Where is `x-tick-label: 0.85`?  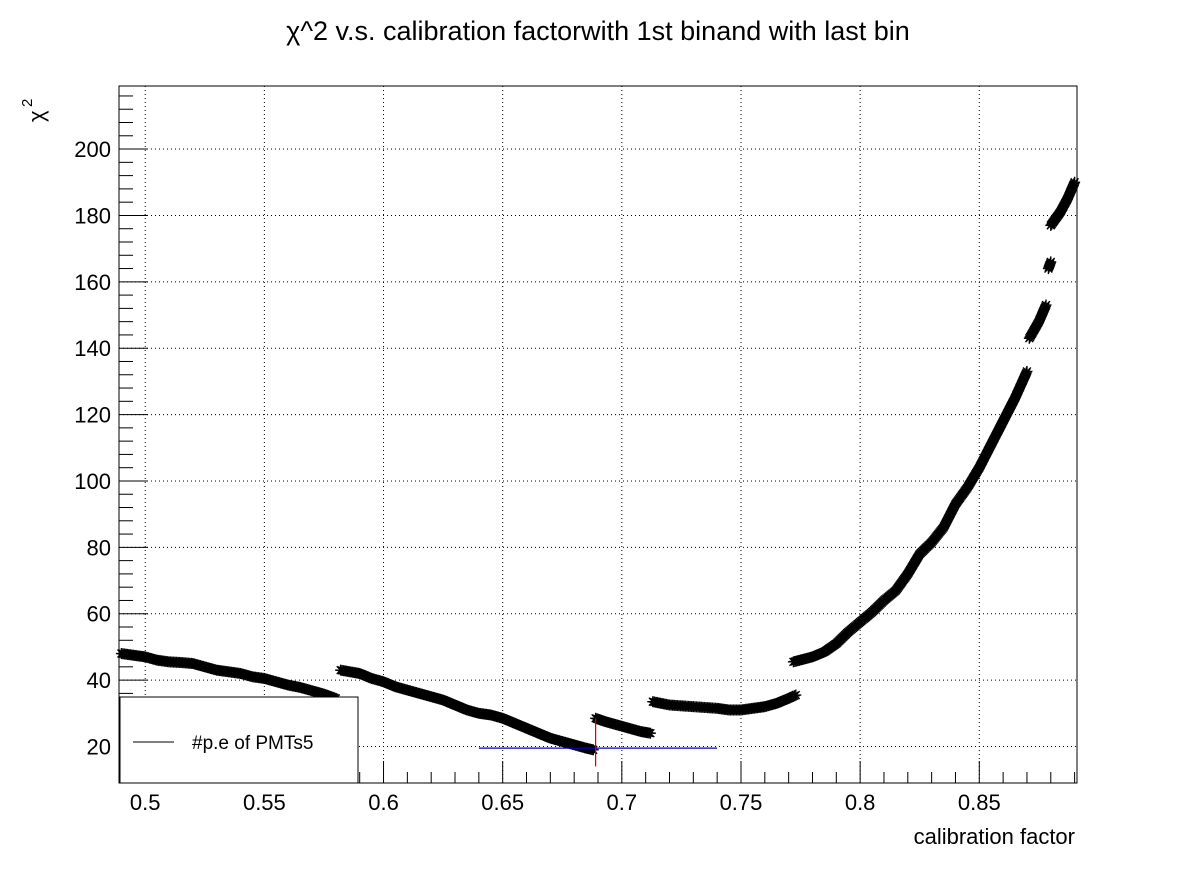 x-tick-label: 0.85 is located at coordinates (979, 802).